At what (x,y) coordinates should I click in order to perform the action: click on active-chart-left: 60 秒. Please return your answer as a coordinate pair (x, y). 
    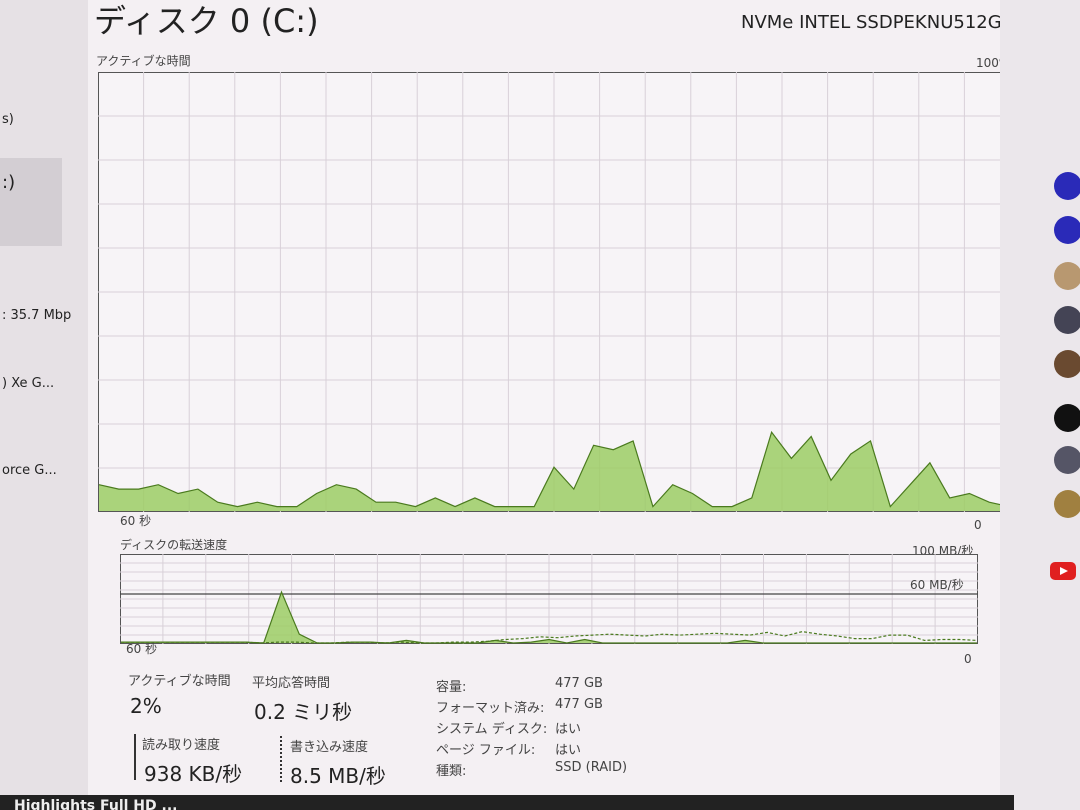
    Looking at the image, I should click on (136, 521).